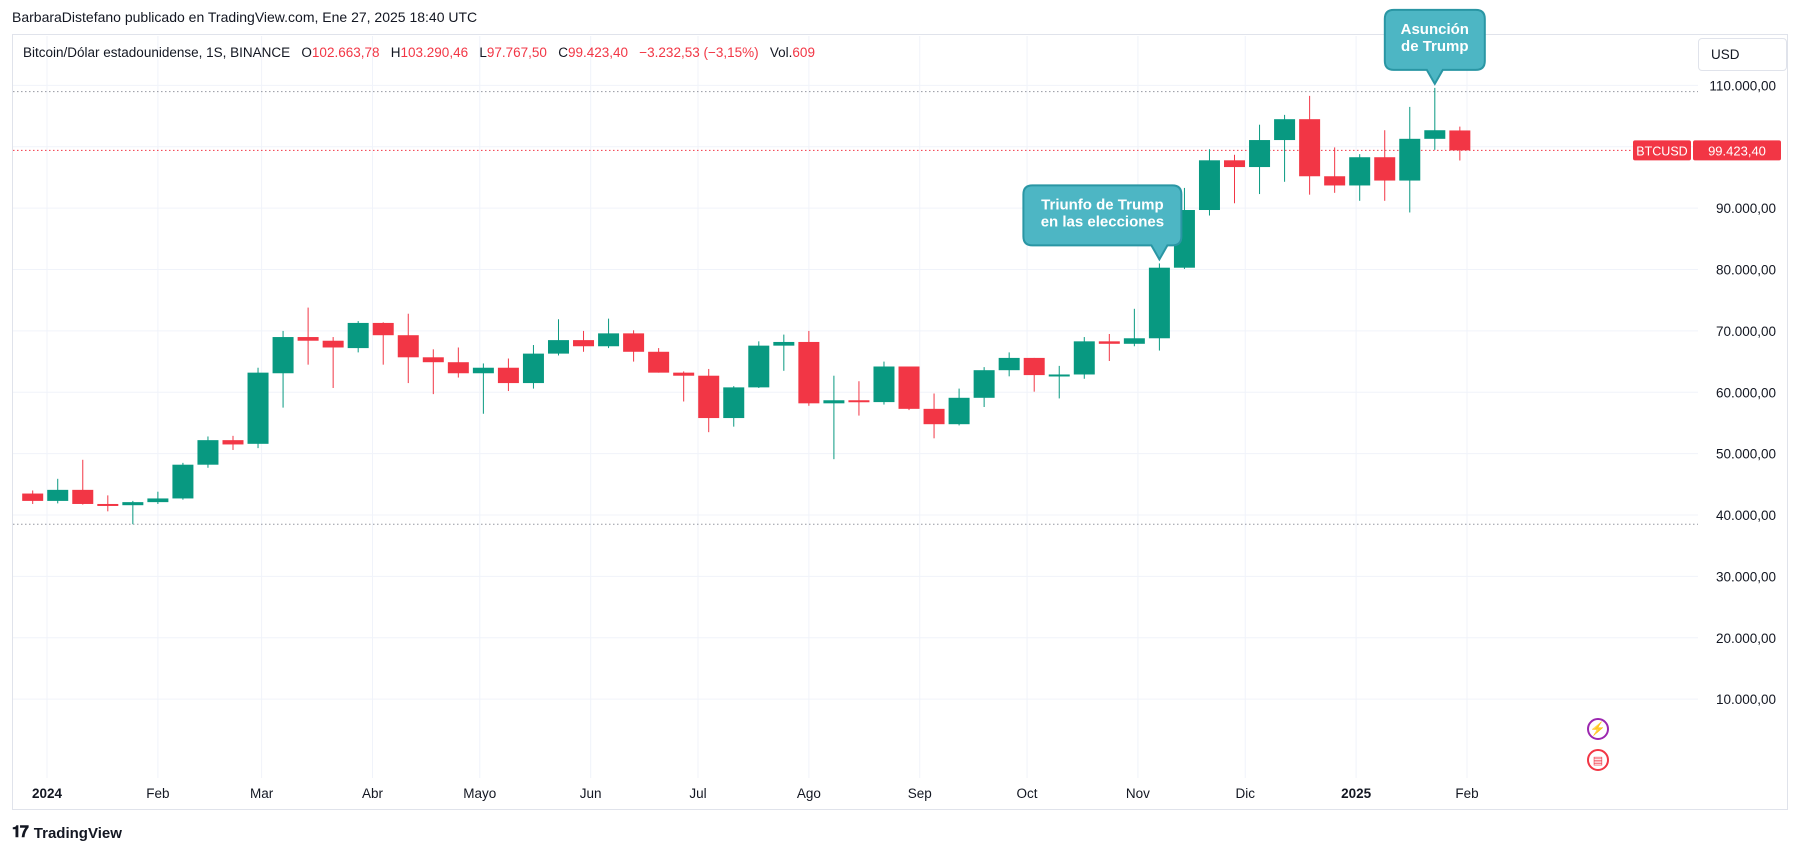 Image resolution: width=1804 pixels, height=856 pixels. I want to click on callout-bubble, so click(1102, 223).